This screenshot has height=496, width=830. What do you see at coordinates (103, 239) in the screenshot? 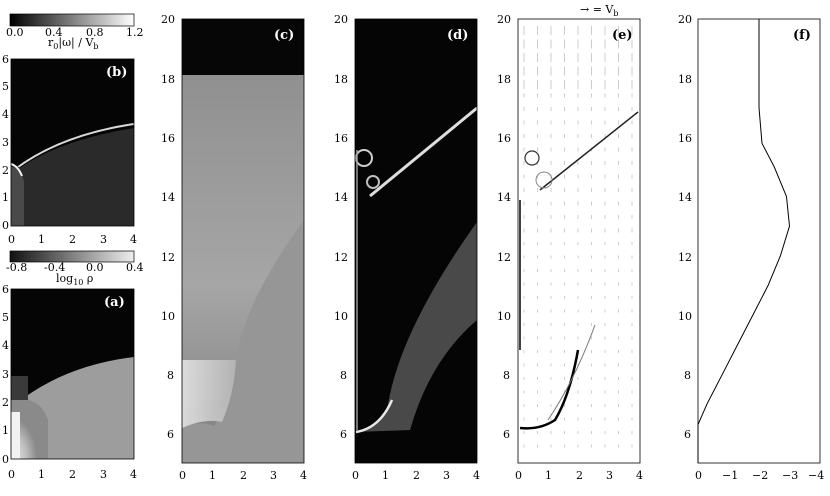
I see `panel-b-xtick-label: 3` at bounding box center [103, 239].